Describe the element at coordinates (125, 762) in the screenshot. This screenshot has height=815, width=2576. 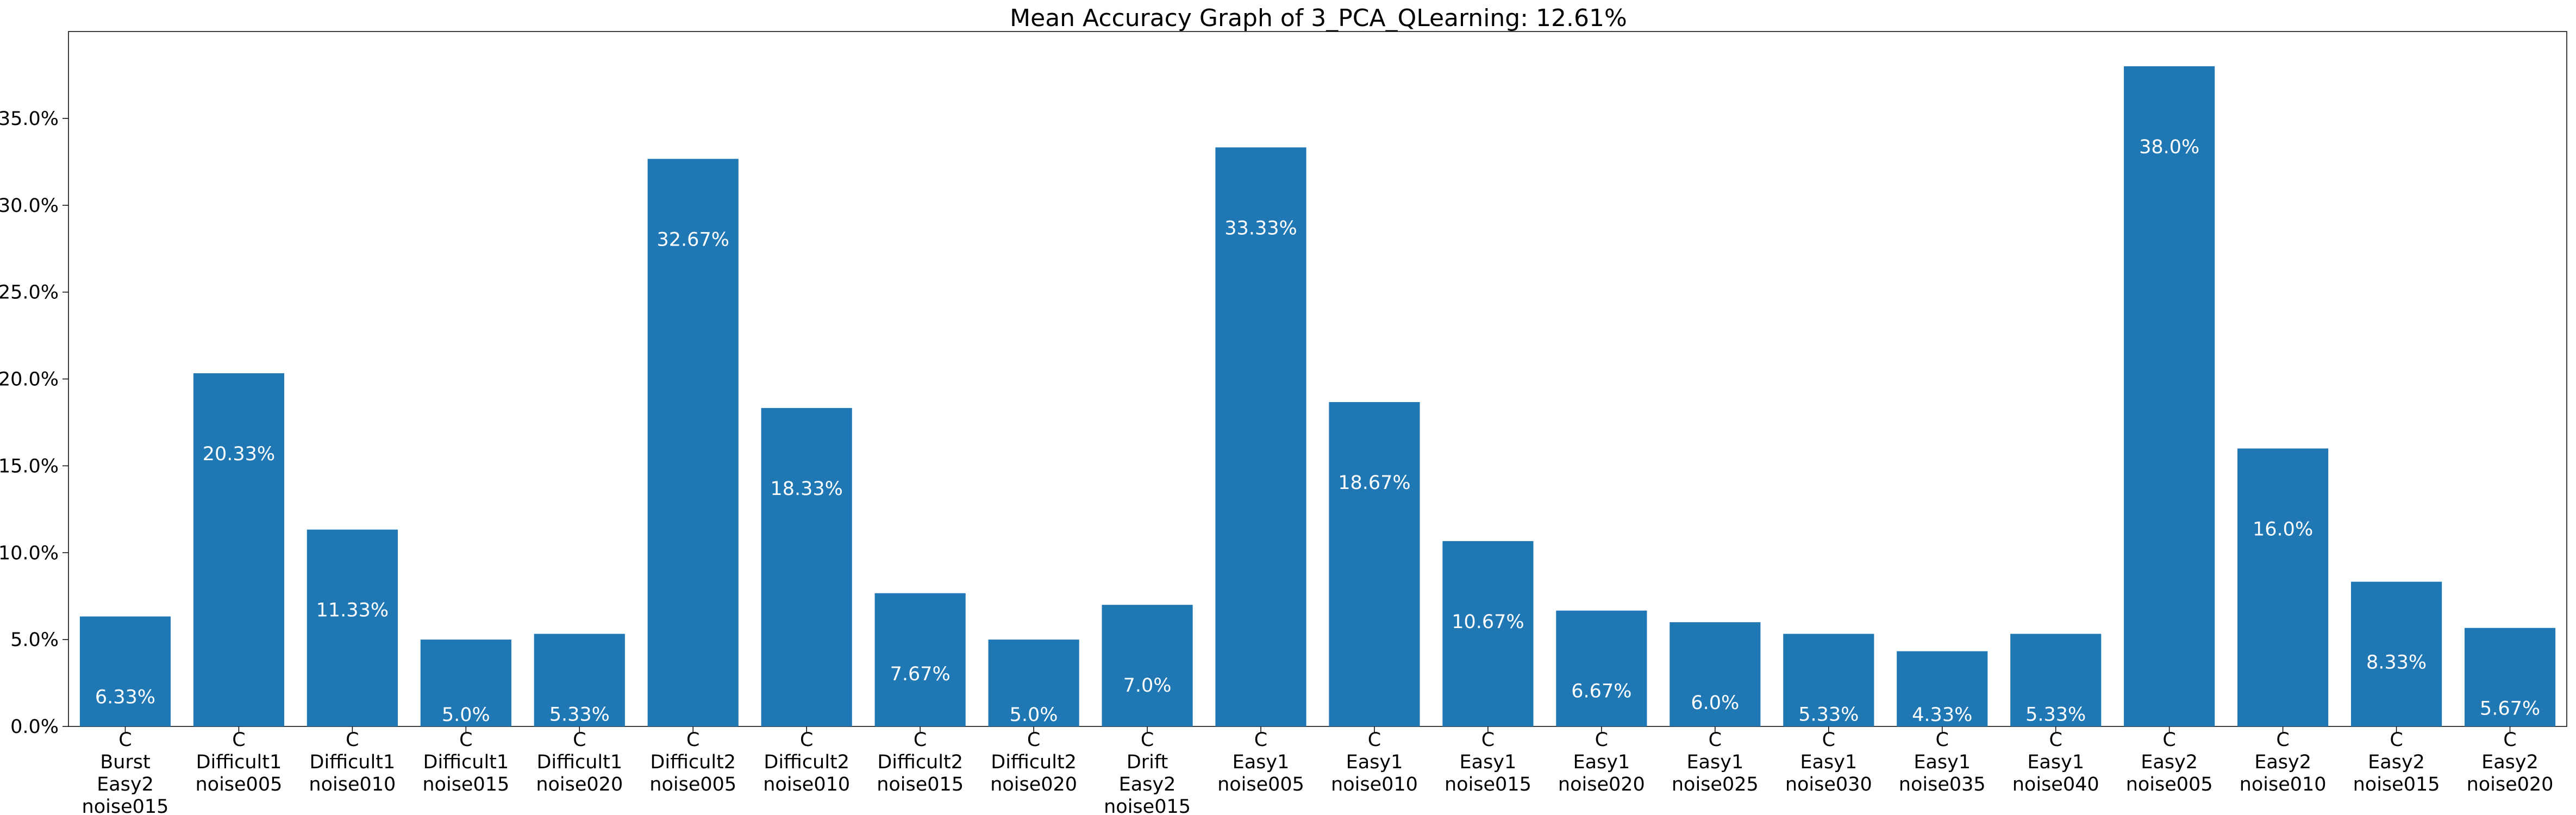
I see `x-tick-label-line: Burst` at that location.